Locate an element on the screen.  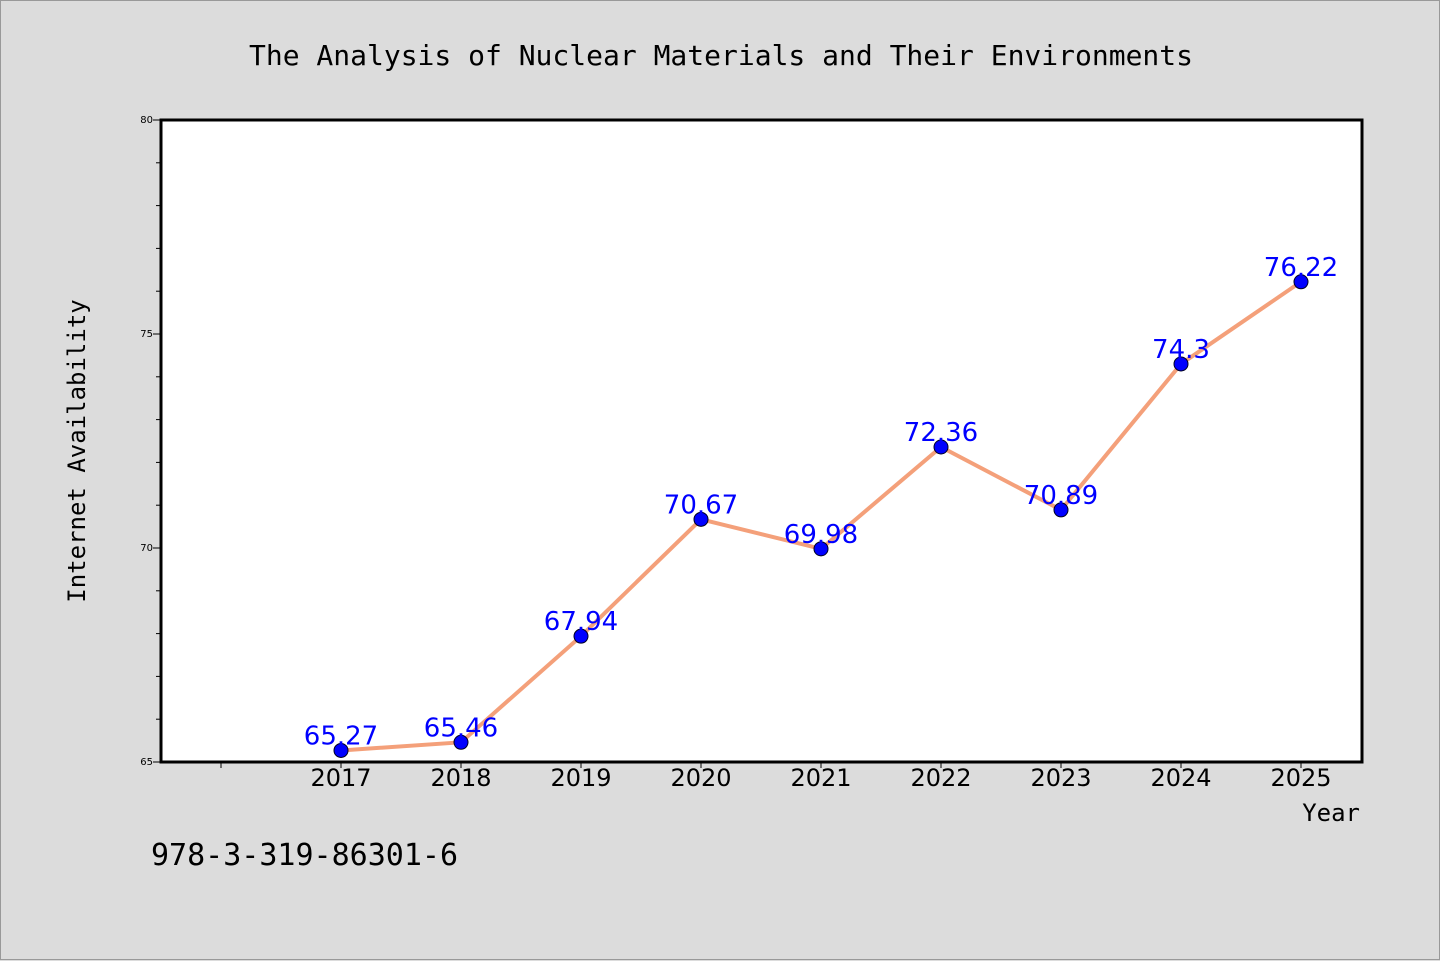
data-label: 76.22 is located at coordinates (1301, 268).